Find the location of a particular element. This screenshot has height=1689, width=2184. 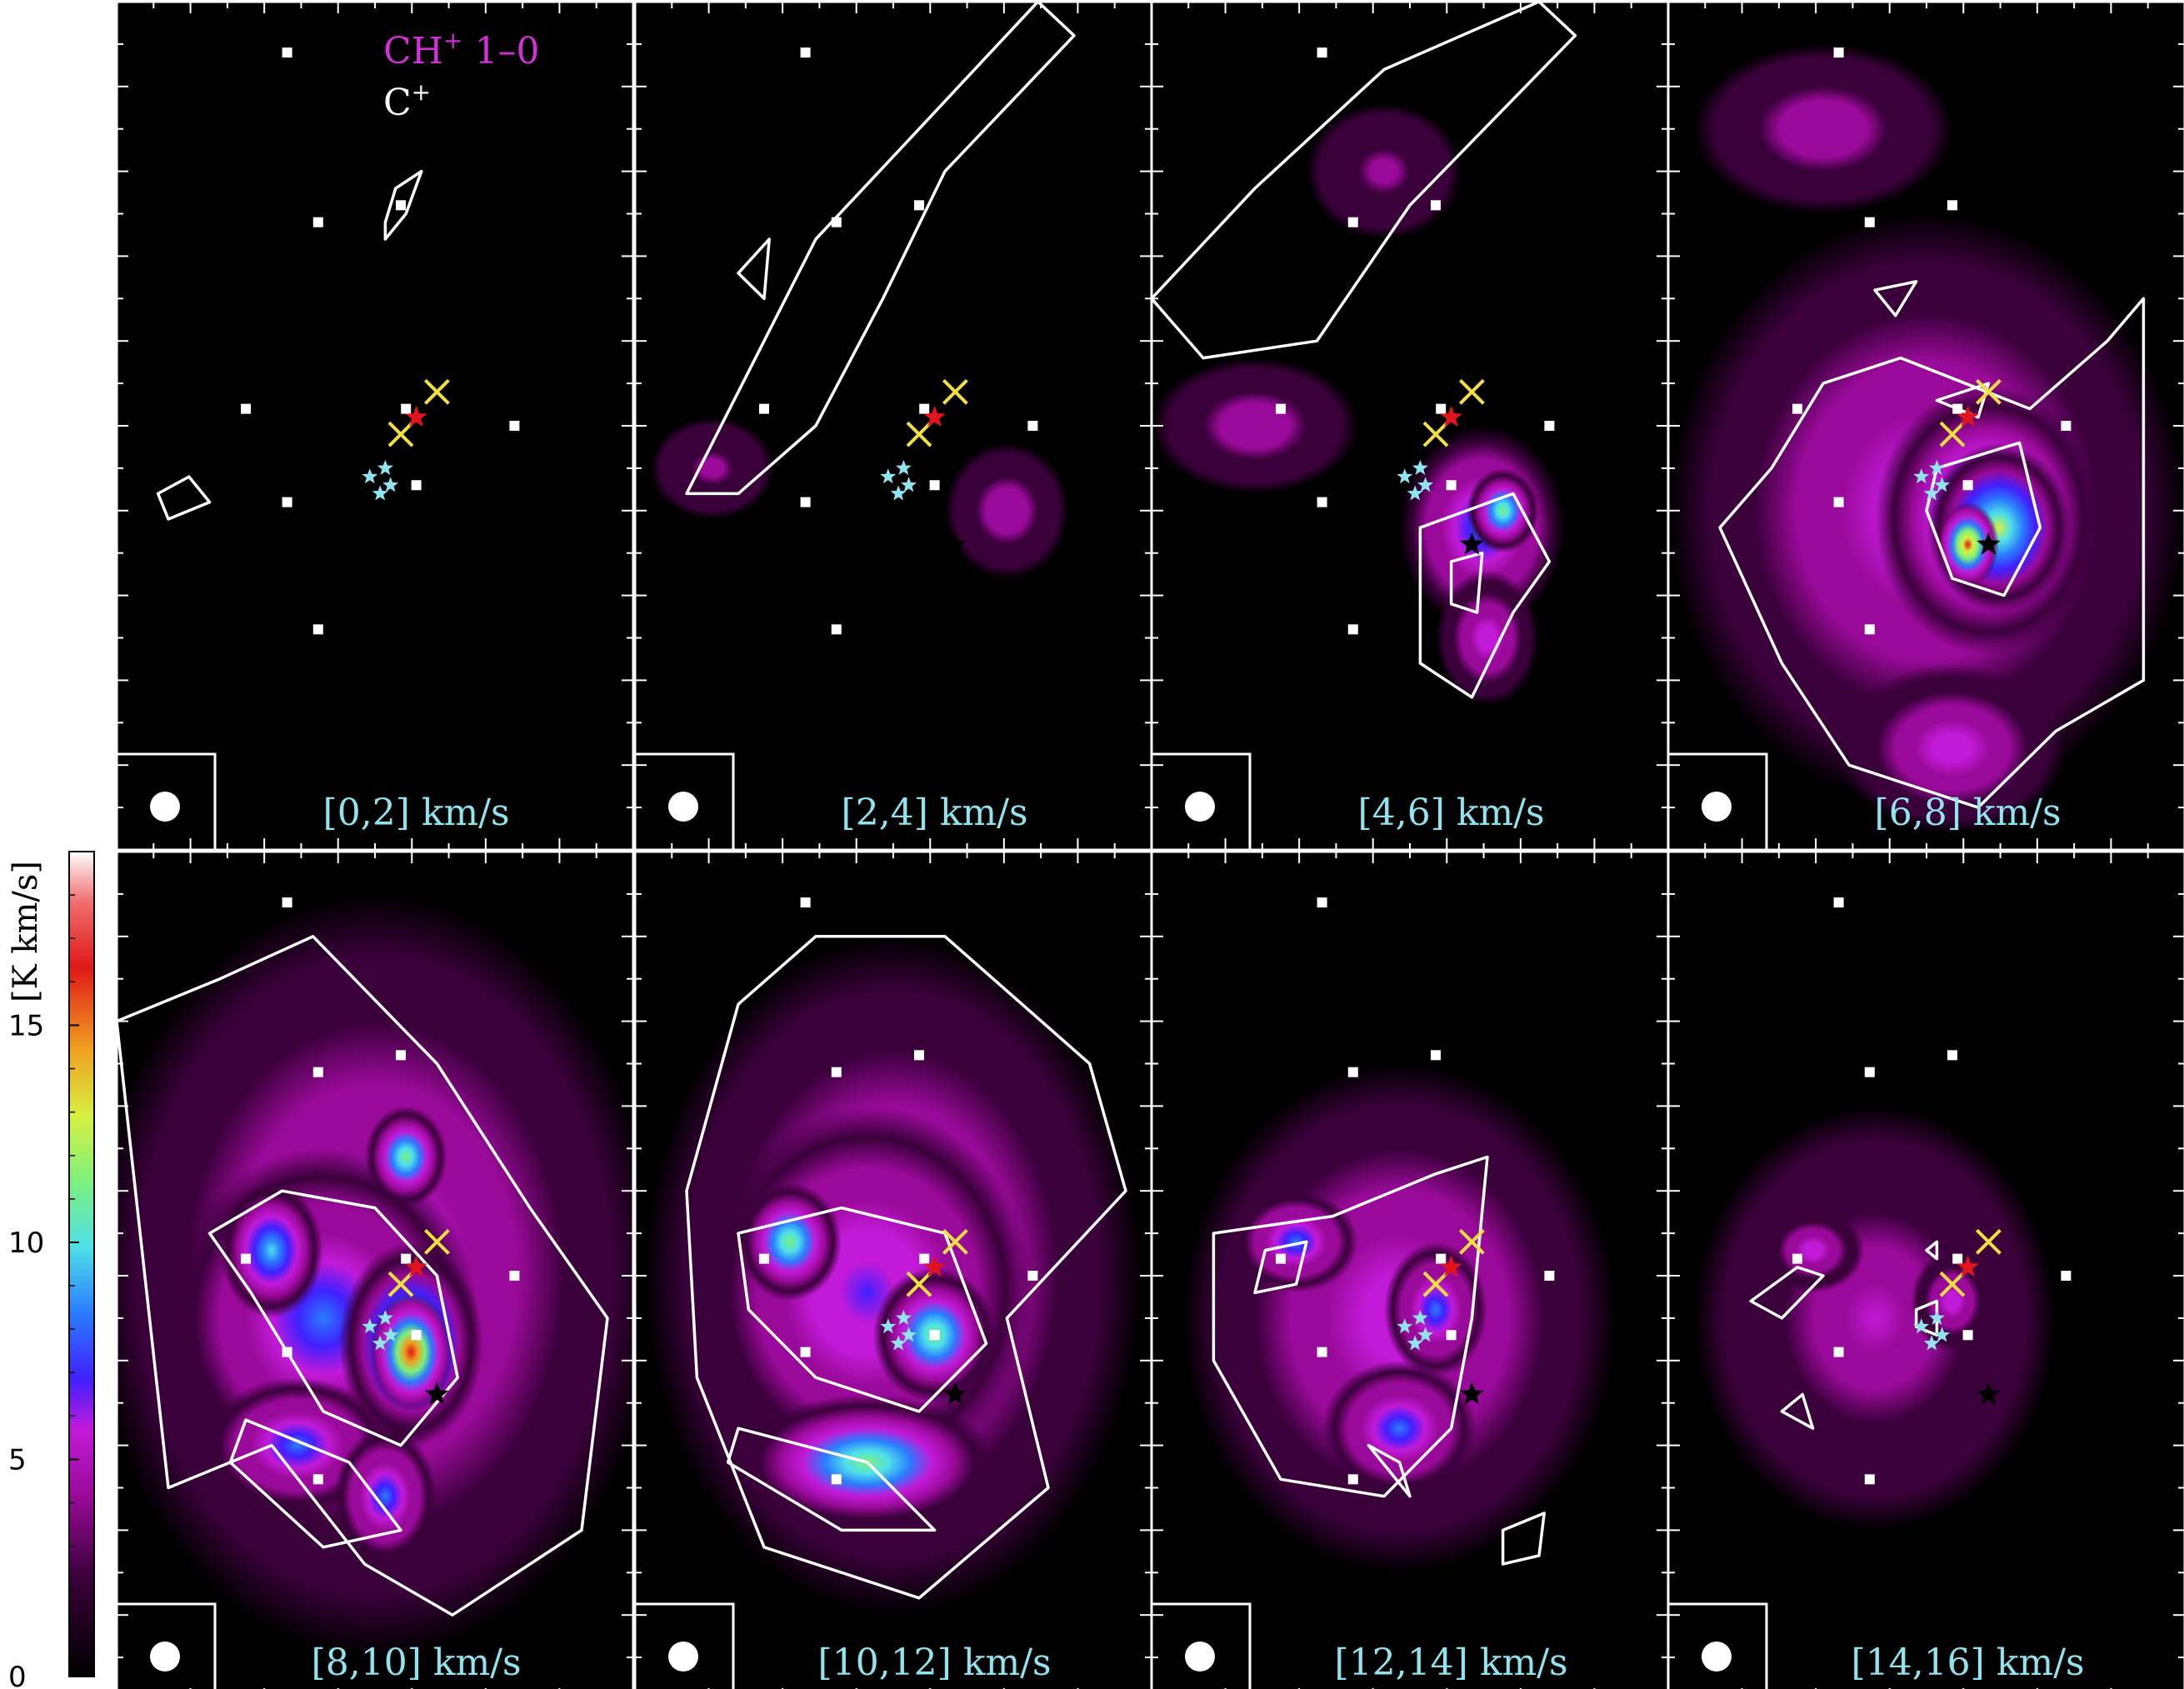

velocity-range-label: [10,12] km/s is located at coordinates (935, 1663).